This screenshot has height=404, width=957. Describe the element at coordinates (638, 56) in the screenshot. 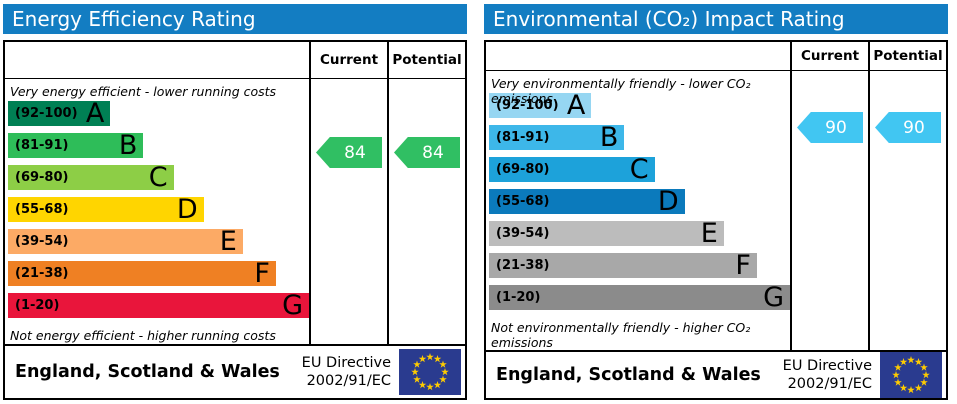

I see `co2-rating-col-head` at that location.